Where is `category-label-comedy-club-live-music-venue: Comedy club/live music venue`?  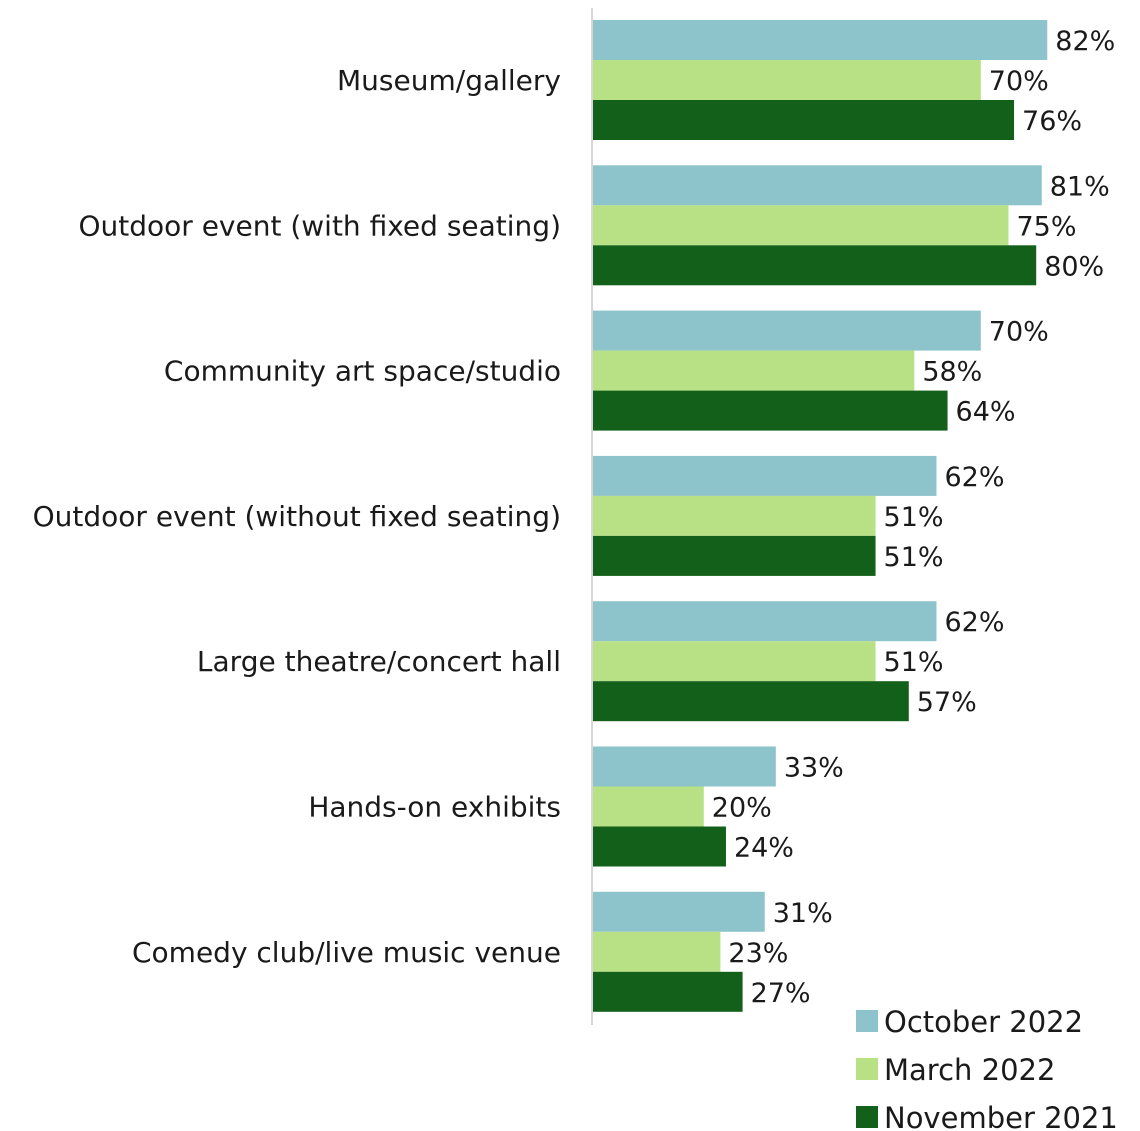 category-label-comedy-club-live-music-venue: Comedy club/live music venue is located at coordinates (346, 952).